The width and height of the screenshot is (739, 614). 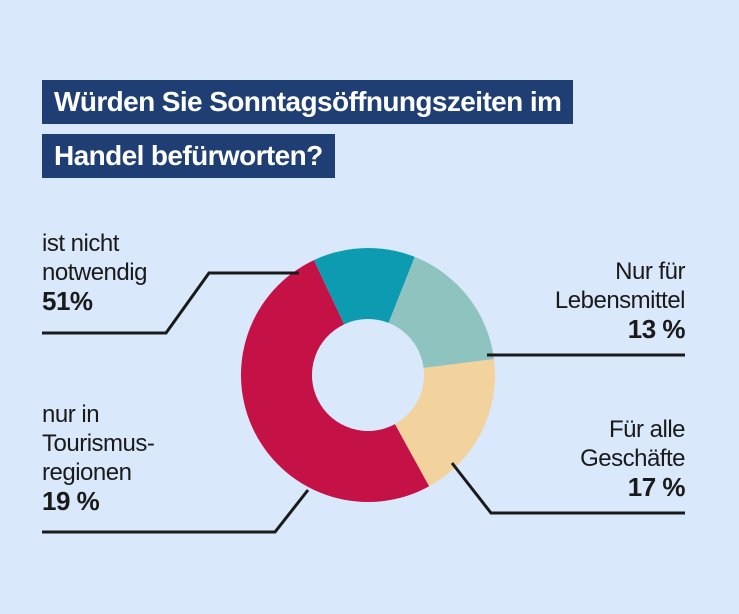 What do you see at coordinates (67, 301) in the screenshot?
I see `value-label: 51%` at bounding box center [67, 301].